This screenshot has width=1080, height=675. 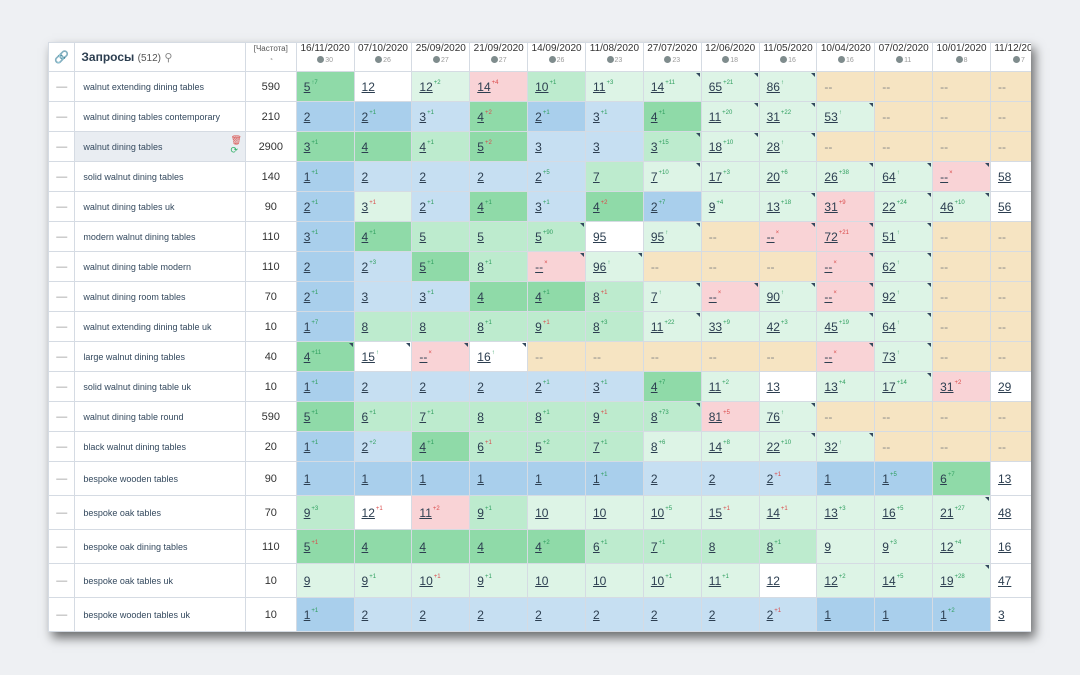 I want to click on position-cell: 1+2, so click(x=961, y=614).